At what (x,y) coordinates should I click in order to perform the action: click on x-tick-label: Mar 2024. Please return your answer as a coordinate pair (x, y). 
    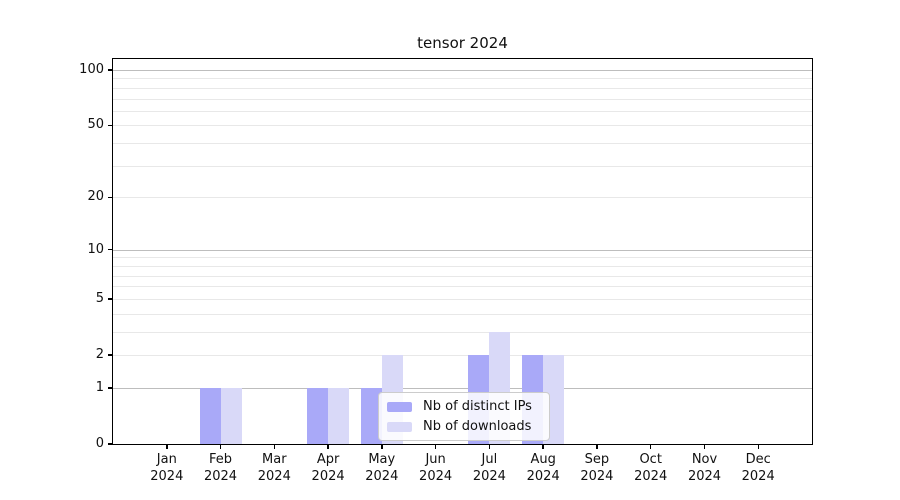
    Looking at the image, I should click on (274, 468).